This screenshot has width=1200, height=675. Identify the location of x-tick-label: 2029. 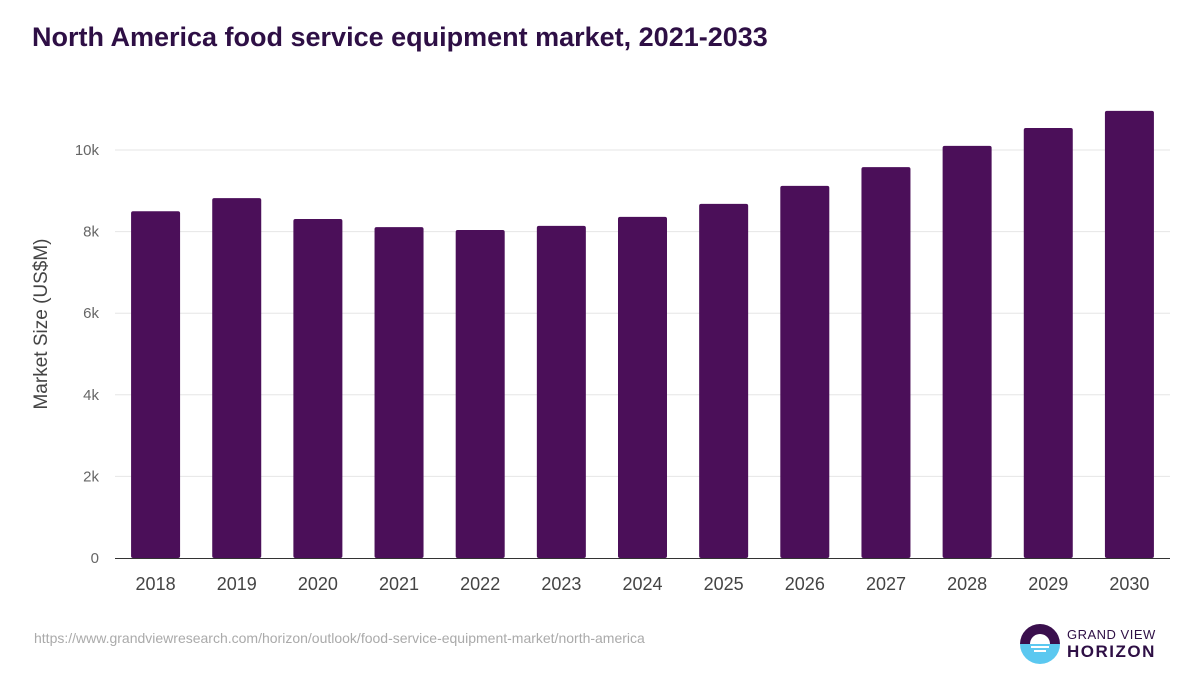
(1048, 584).